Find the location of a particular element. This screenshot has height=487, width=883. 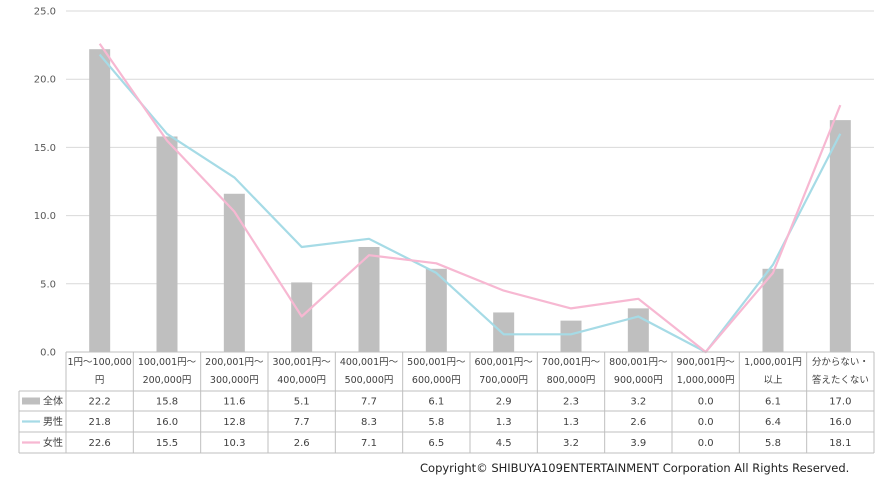

legend-label: 女性 is located at coordinates (53, 442).